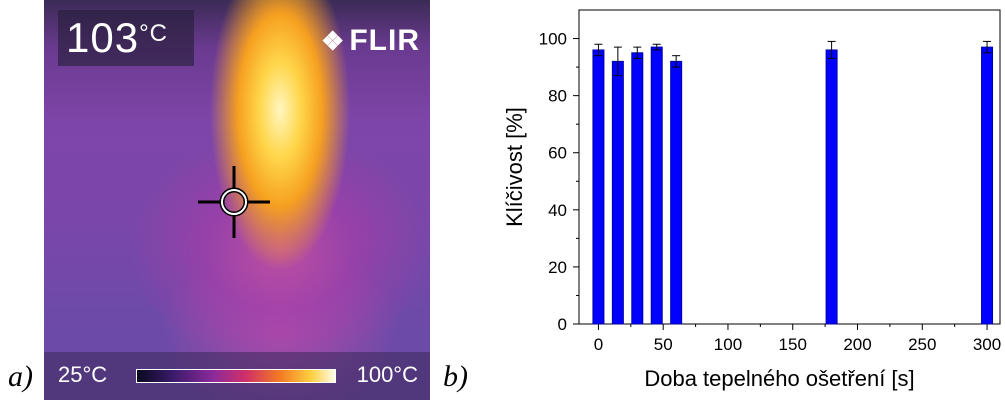 This screenshot has width=1005, height=400. What do you see at coordinates (153, 33) in the screenshot?
I see `temperature-unit: °C` at bounding box center [153, 33].